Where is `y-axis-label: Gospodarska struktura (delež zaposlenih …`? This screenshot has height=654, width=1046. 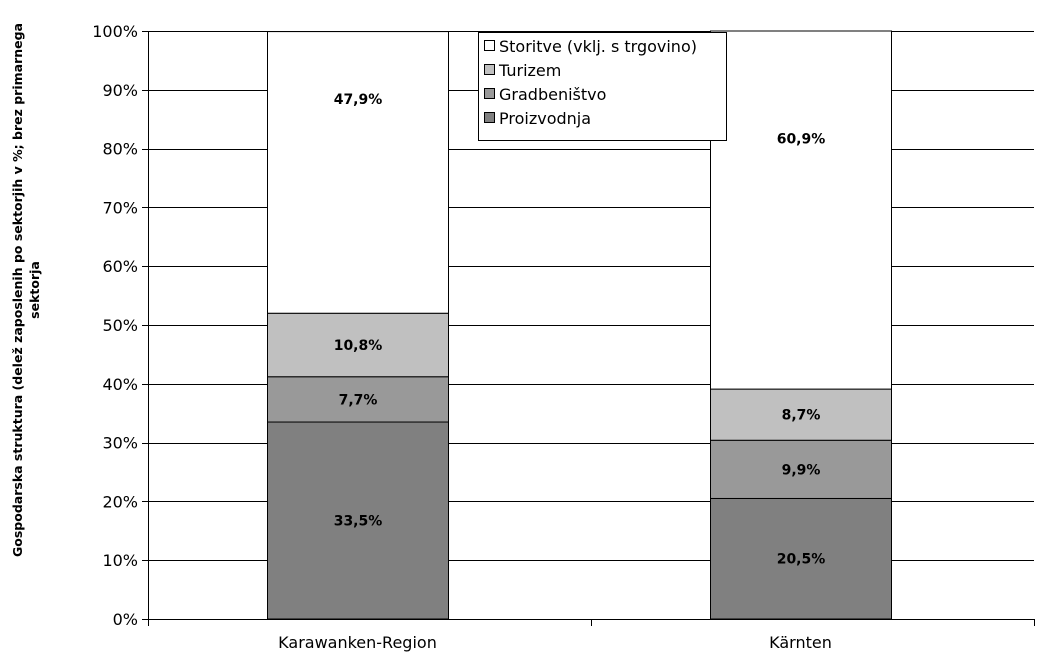 y-axis-label: Gospodarska struktura (delež zaposlenih … is located at coordinates (26, 290).